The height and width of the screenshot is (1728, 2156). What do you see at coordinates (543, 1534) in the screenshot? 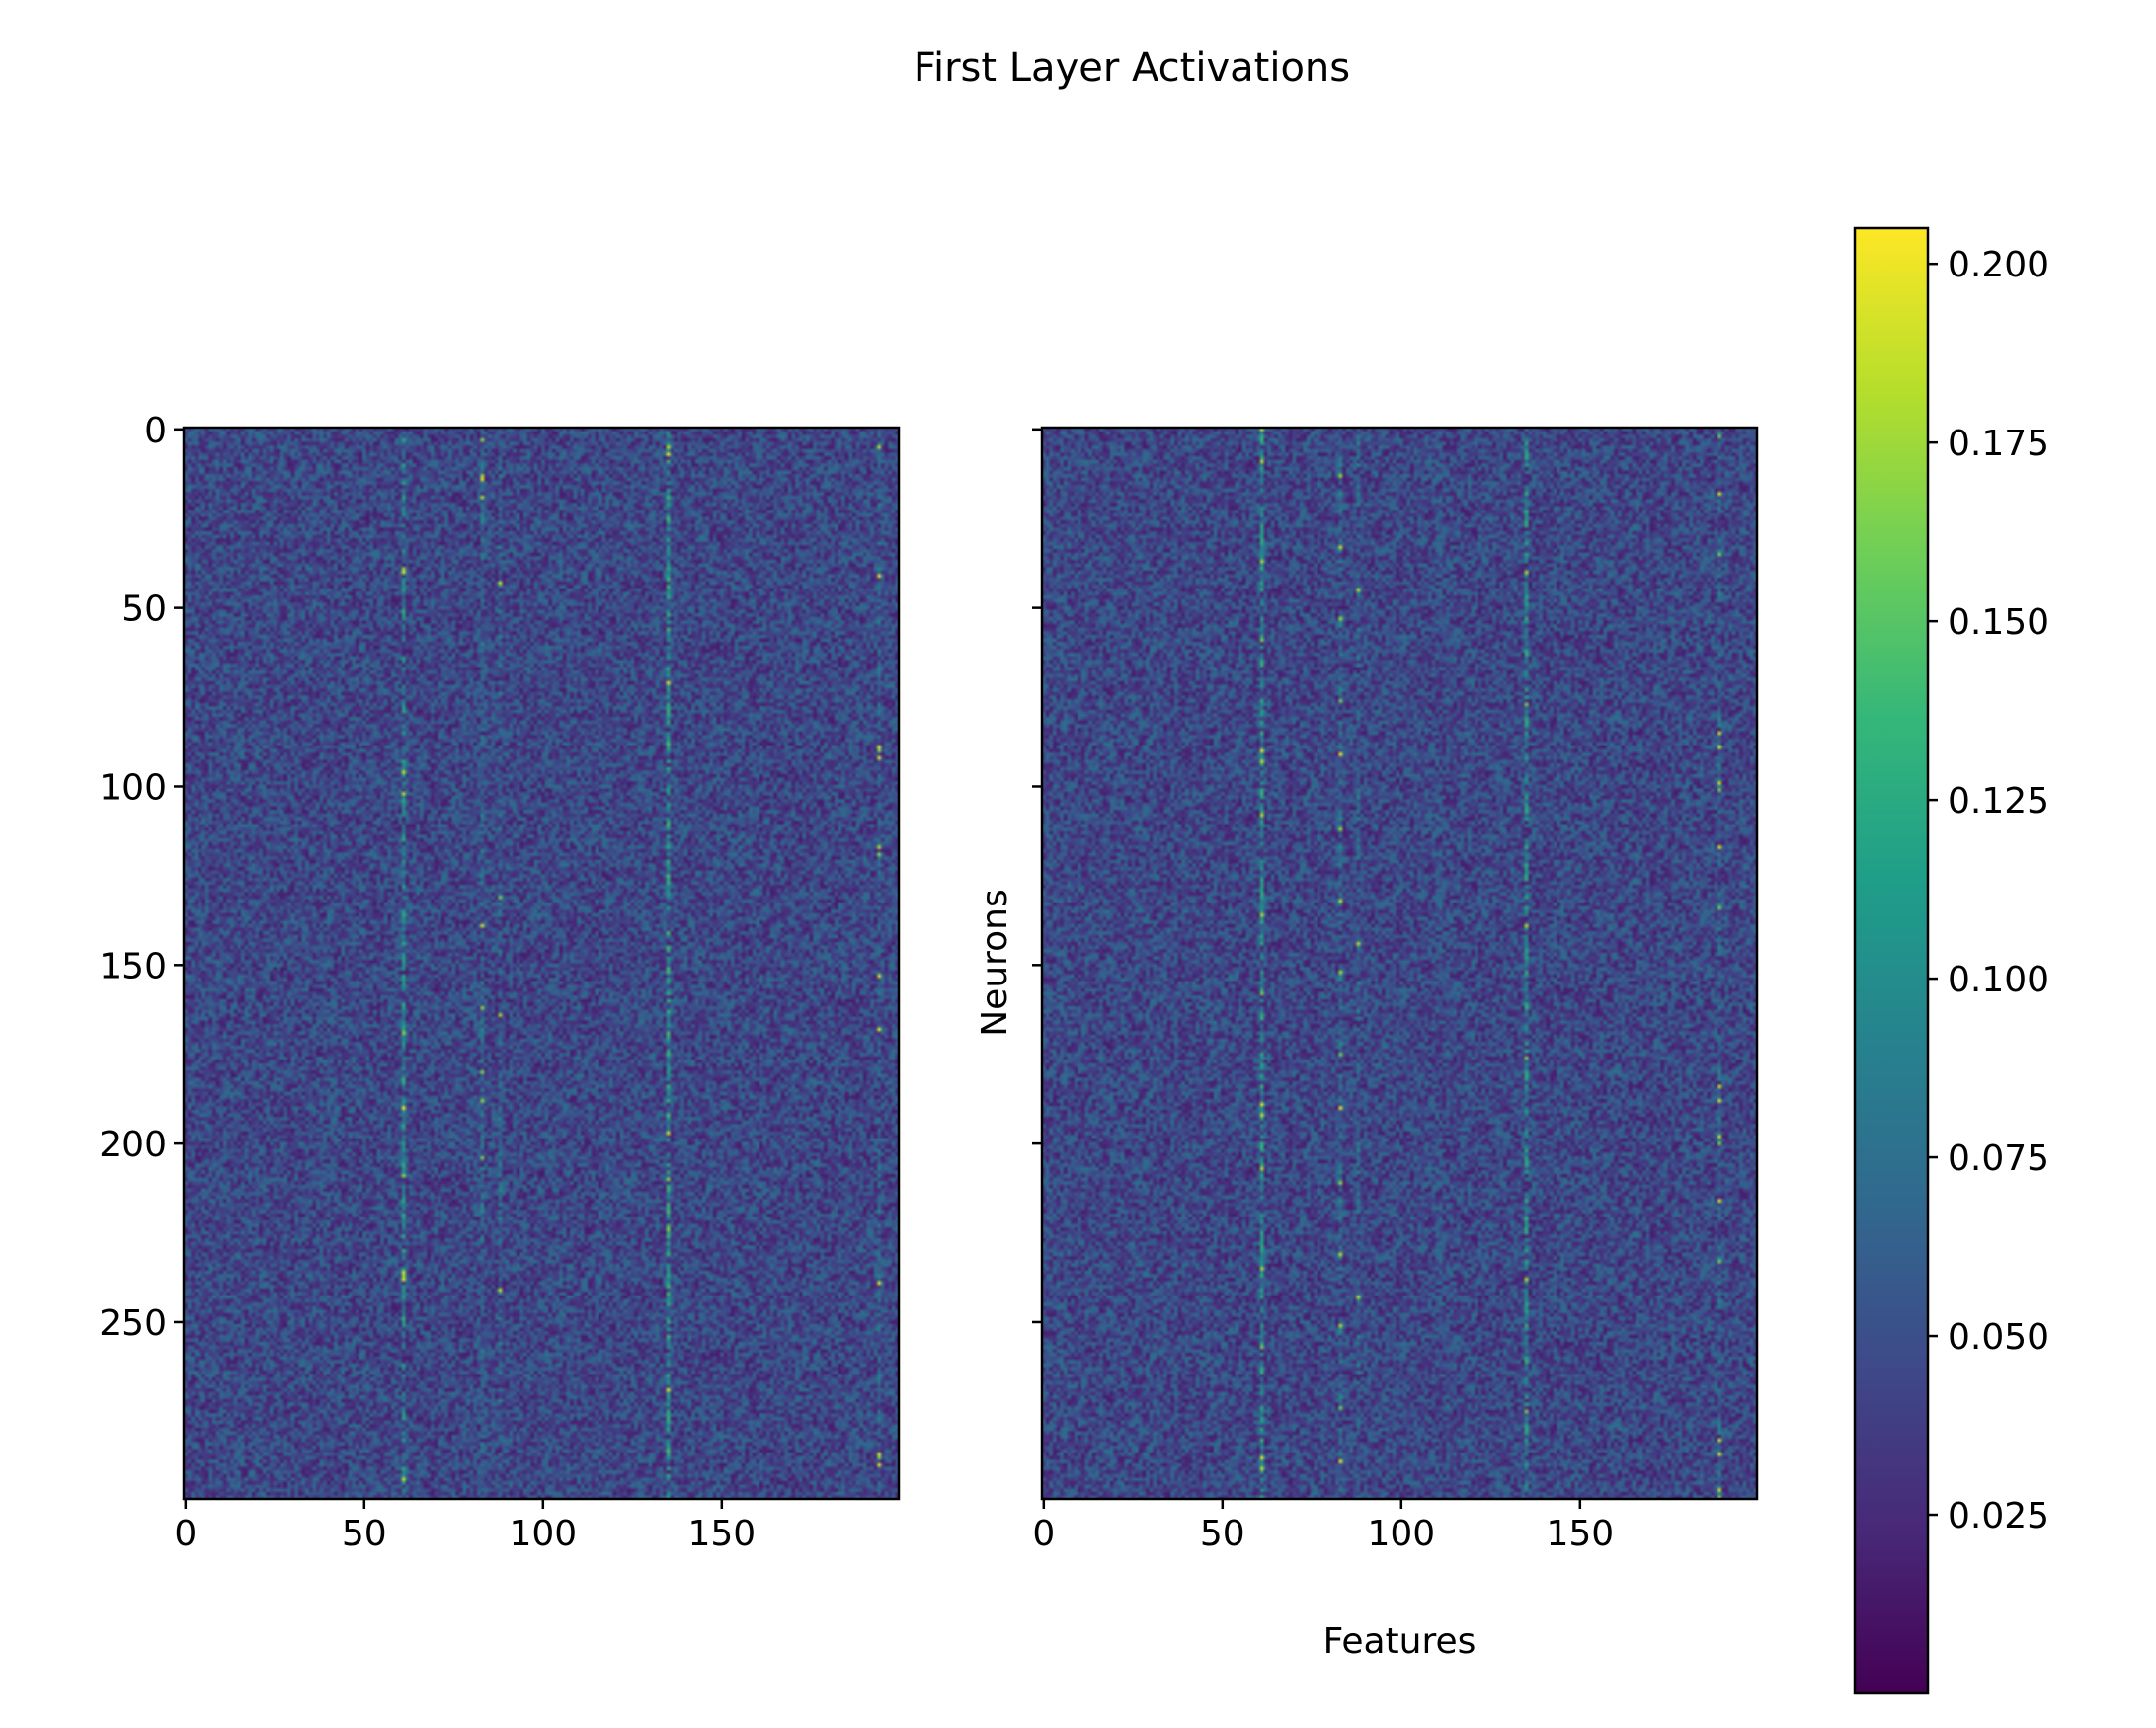
I see `left-x-tick-label: 100` at bounding box center [543, 1534].